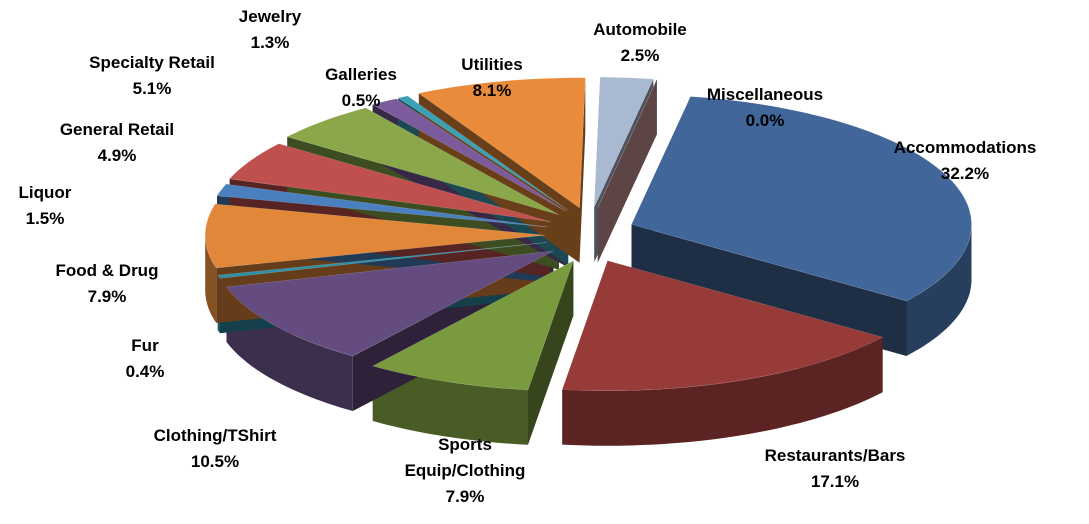 This screenshot has height=524, width=1089. What do you see at coordinates (640, 55) in the screenshot?
I see `label-value: 2.5%` at bounding box center [640, 55].